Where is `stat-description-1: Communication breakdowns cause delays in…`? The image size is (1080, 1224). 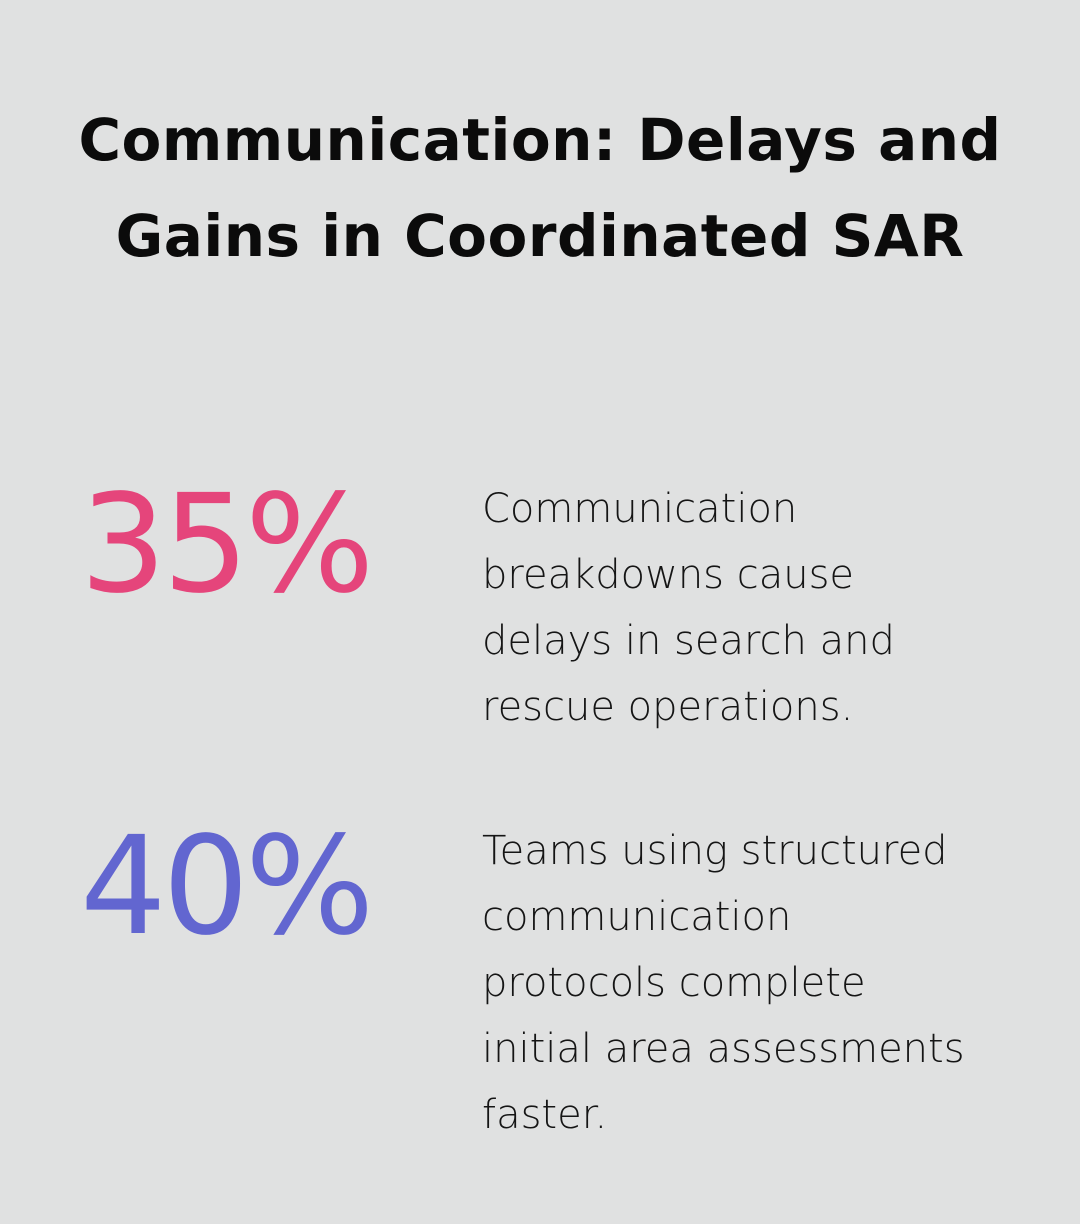 stat-description-1: Communication breakdowns cause delays in… is located at coordinates (688, 608).